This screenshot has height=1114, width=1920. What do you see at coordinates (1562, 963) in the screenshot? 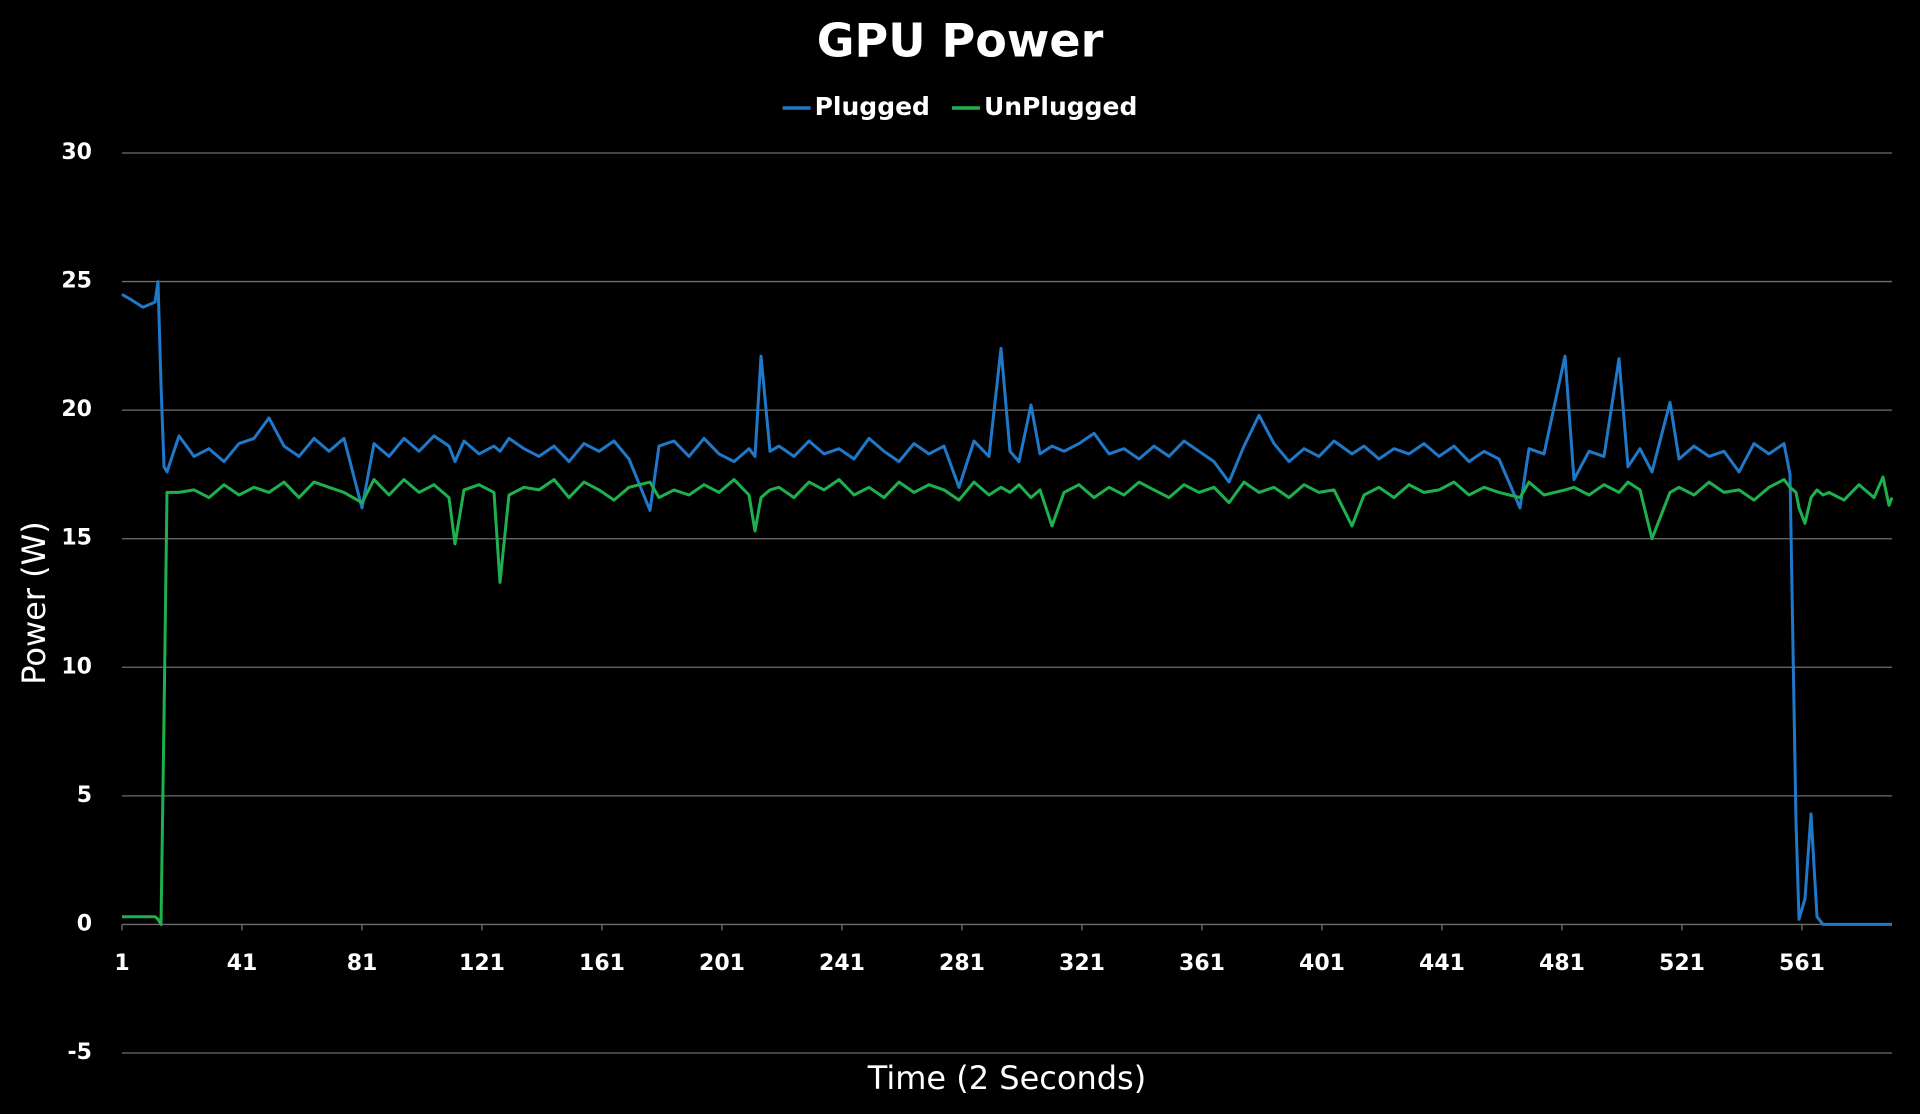
I see `x-tick-label: 481` at bounding box center [1562, 963].